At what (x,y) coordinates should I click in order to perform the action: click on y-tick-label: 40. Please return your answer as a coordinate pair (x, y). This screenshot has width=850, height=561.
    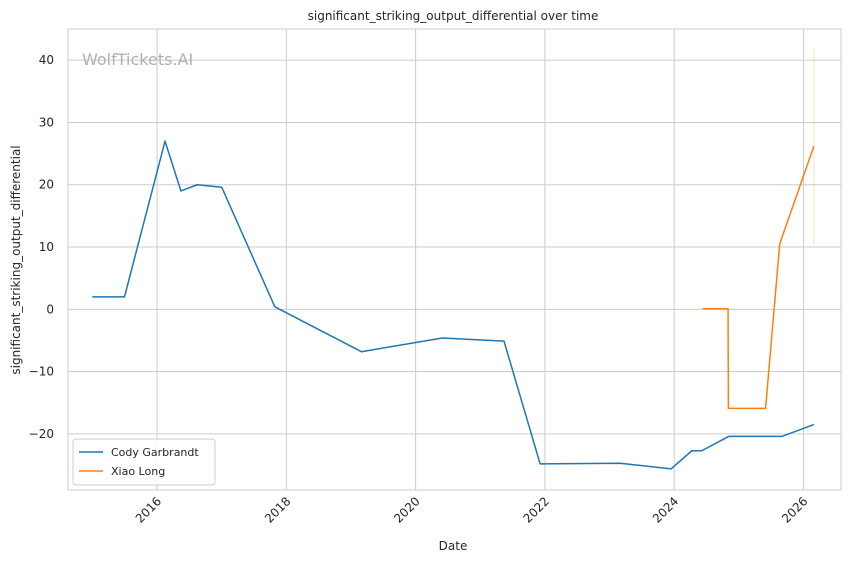
    Looking at the image, I should click on (46, 60).